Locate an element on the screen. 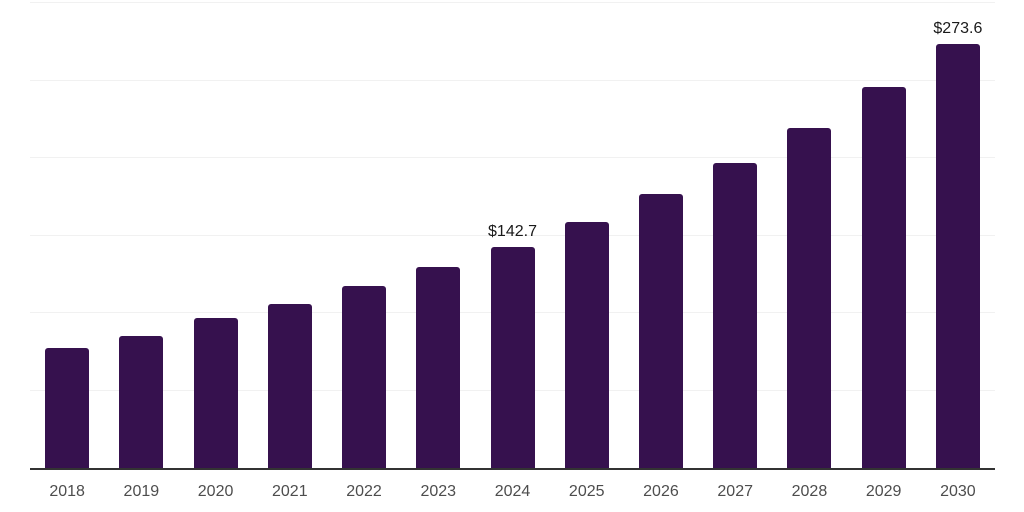 The width and height of the screenshot is (1024, 512). bar-2018 is located at coordinates (67, 407).